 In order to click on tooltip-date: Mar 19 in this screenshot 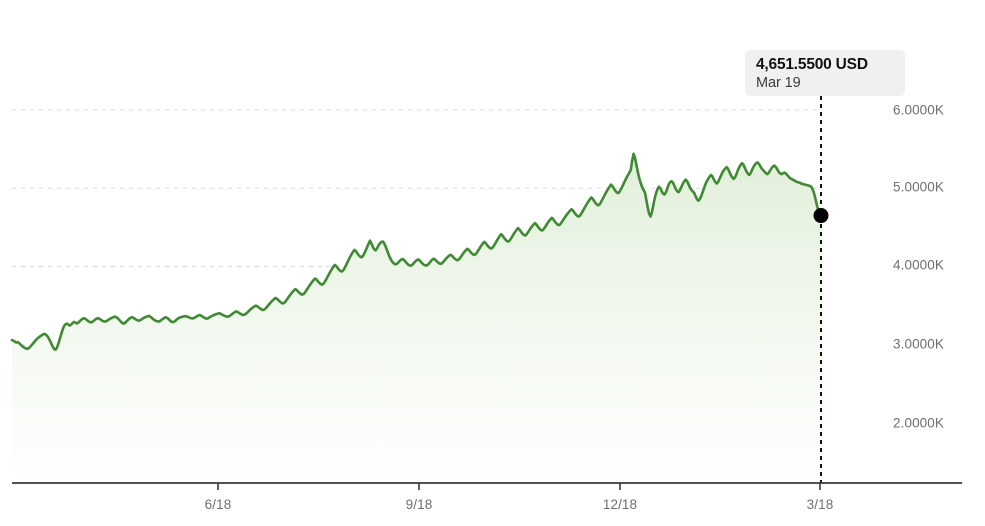, I will do `click(778, 83)`.